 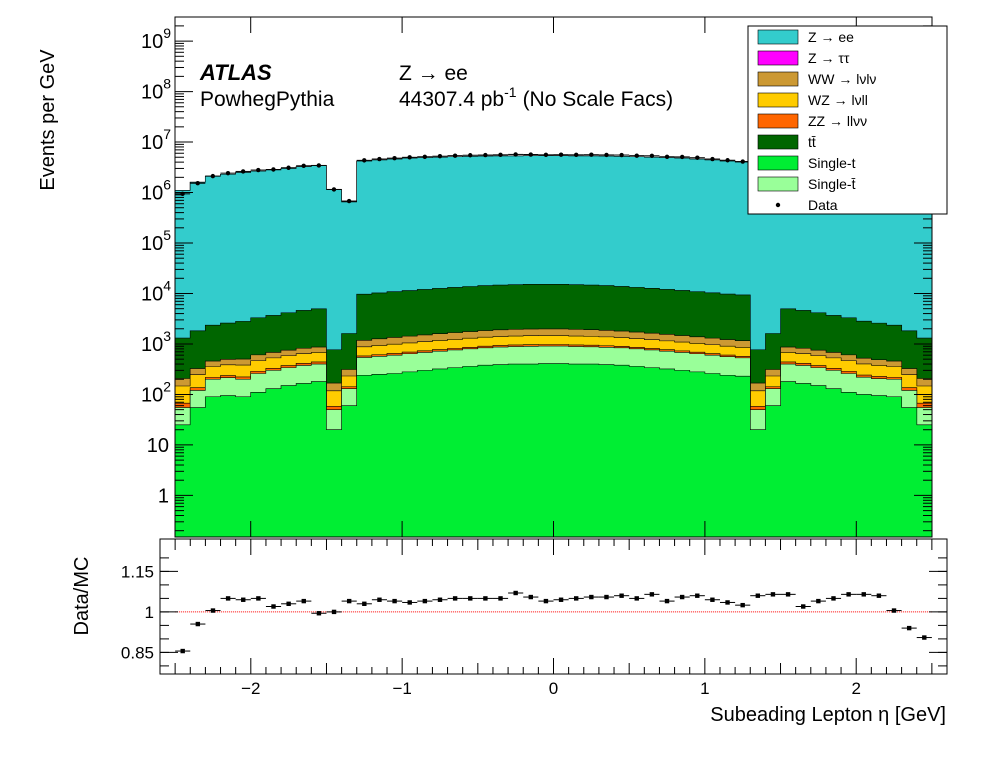 What do you see at coordinates (778, 205) in the screenshot?
I see `legend-data-marker` at bounding box center [778, 205].